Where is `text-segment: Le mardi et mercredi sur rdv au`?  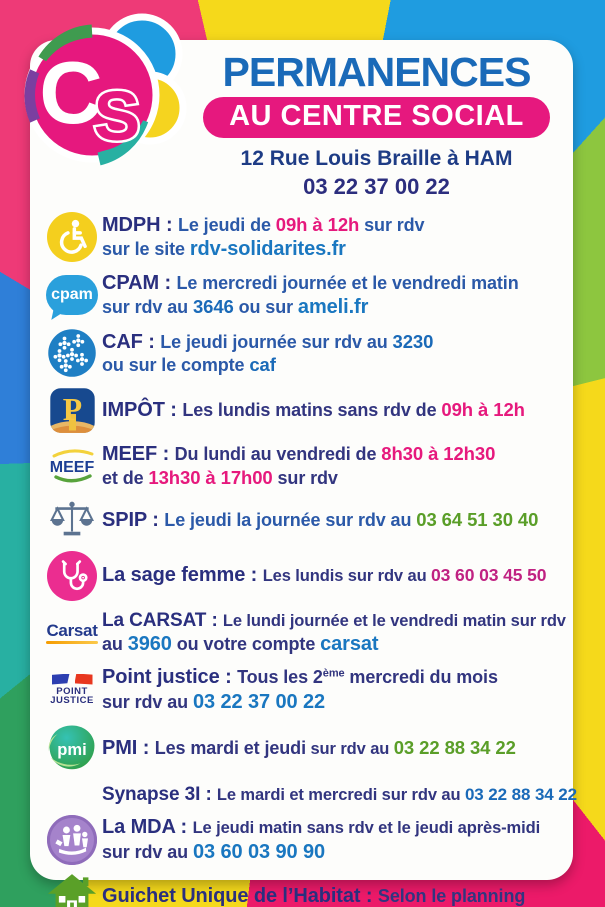 text-segment: Le mardi et mercredi sur rdv au is located at coordinates (340, 794).